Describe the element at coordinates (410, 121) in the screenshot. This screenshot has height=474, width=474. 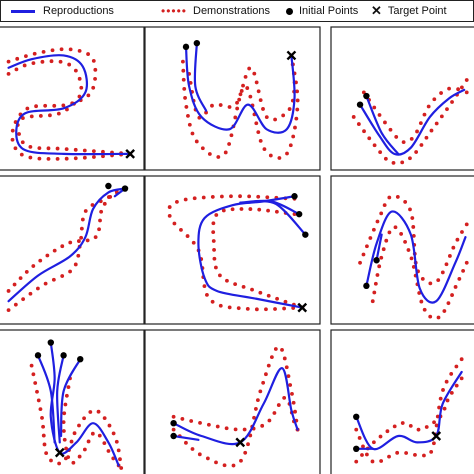
I see `panel-plot-area` at that location.